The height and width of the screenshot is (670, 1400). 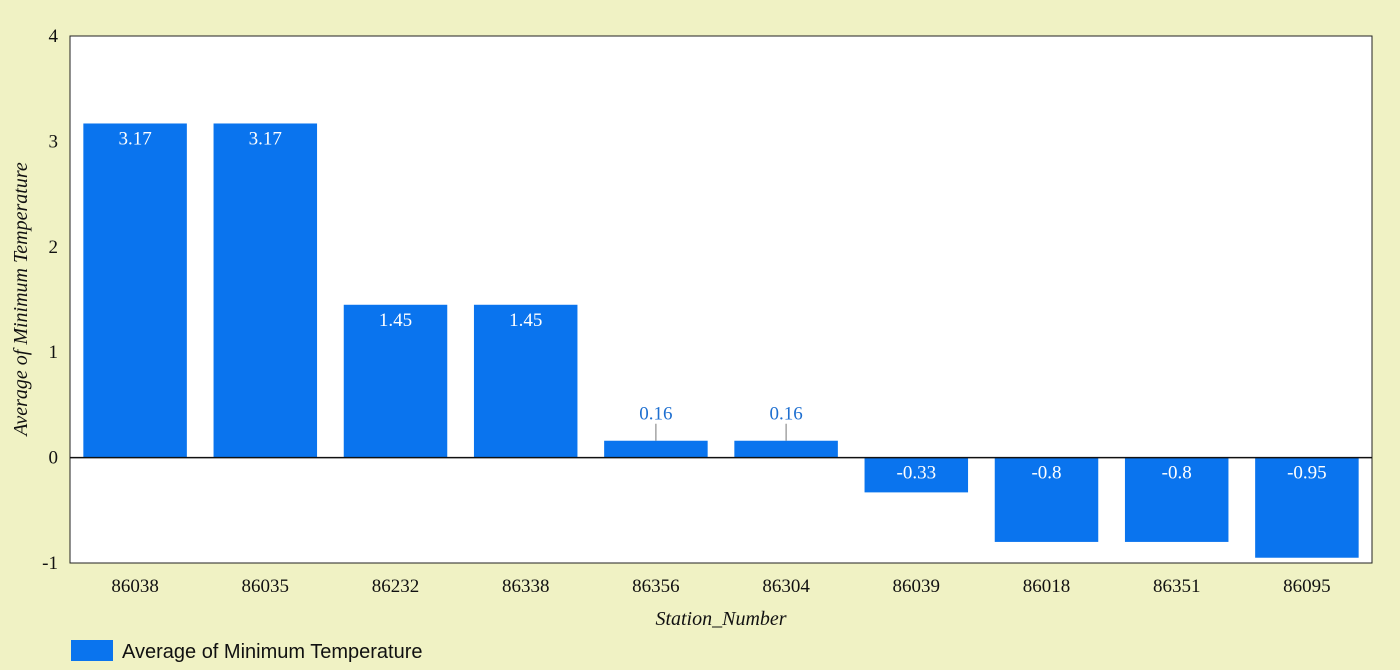 I want to click on x-tick-label: 86338, so click(x=526, y=586).